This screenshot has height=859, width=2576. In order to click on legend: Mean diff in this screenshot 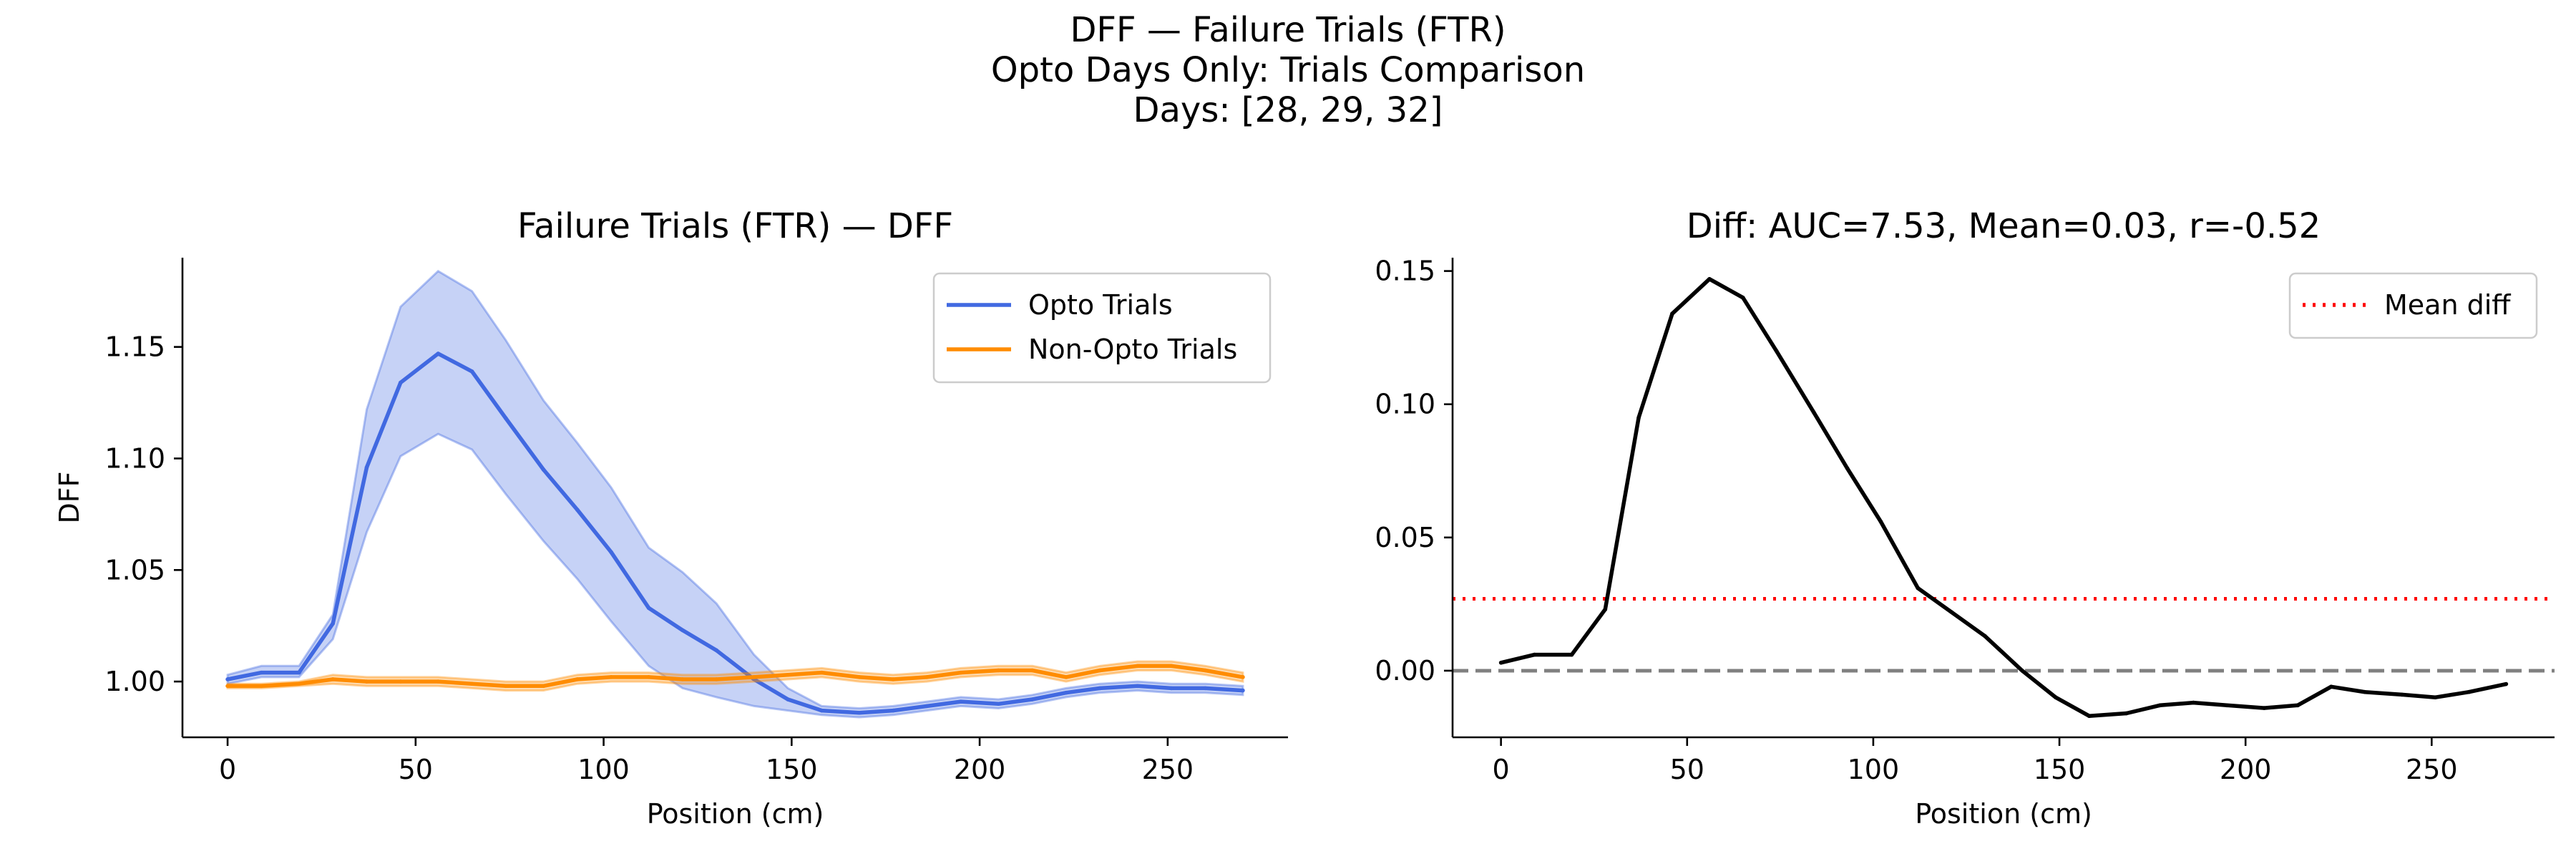, I will do `click(2413, 305)`.